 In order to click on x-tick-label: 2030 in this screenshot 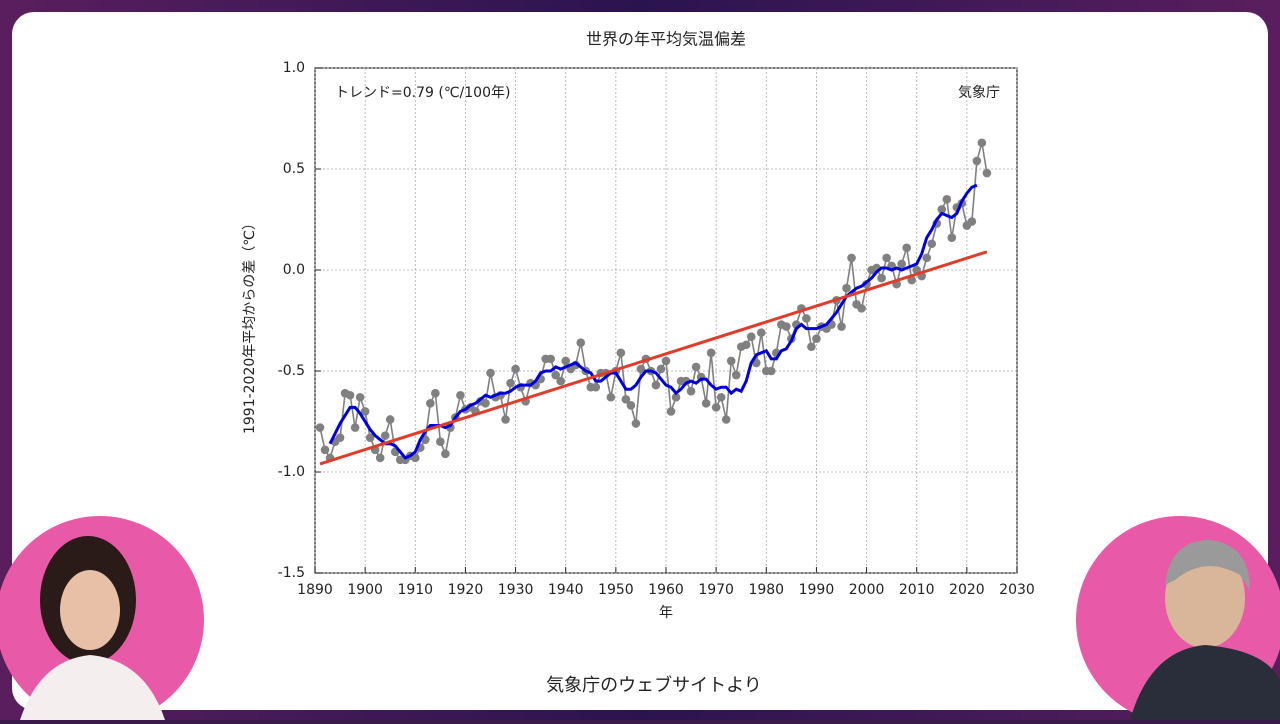, I will do `click(1017, 590)`.